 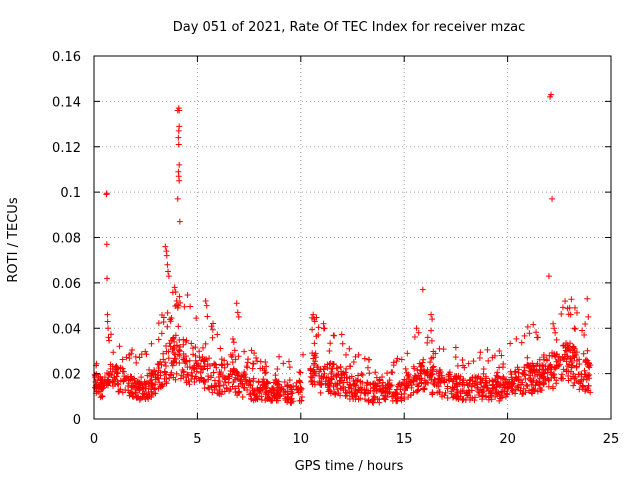 I want to click on y-tick-label: 0.1, so click(x=70, y=193).